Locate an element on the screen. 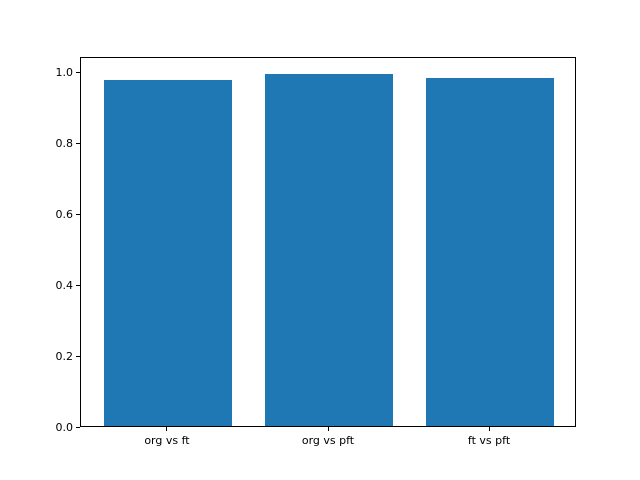 The image size is (640, 480). bar-org-vs-ft is located at coordinates (168, 253).